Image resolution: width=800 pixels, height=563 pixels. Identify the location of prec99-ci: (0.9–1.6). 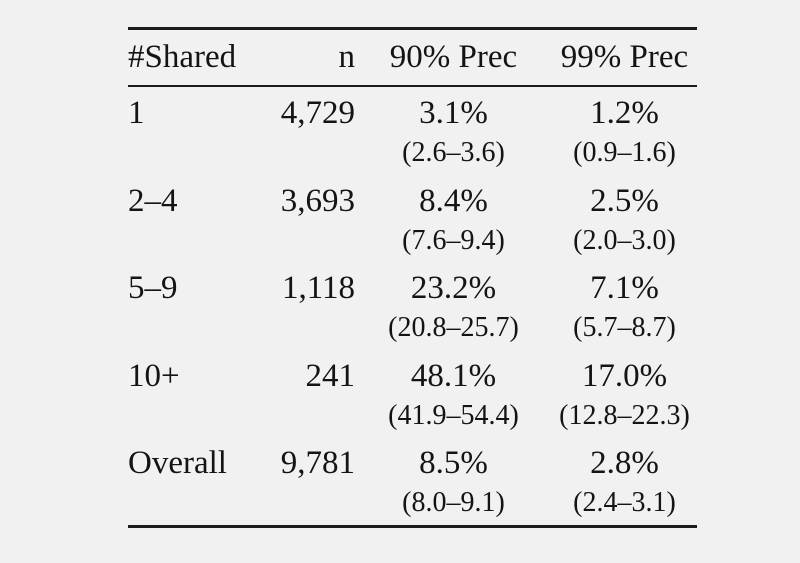
(624, 152).